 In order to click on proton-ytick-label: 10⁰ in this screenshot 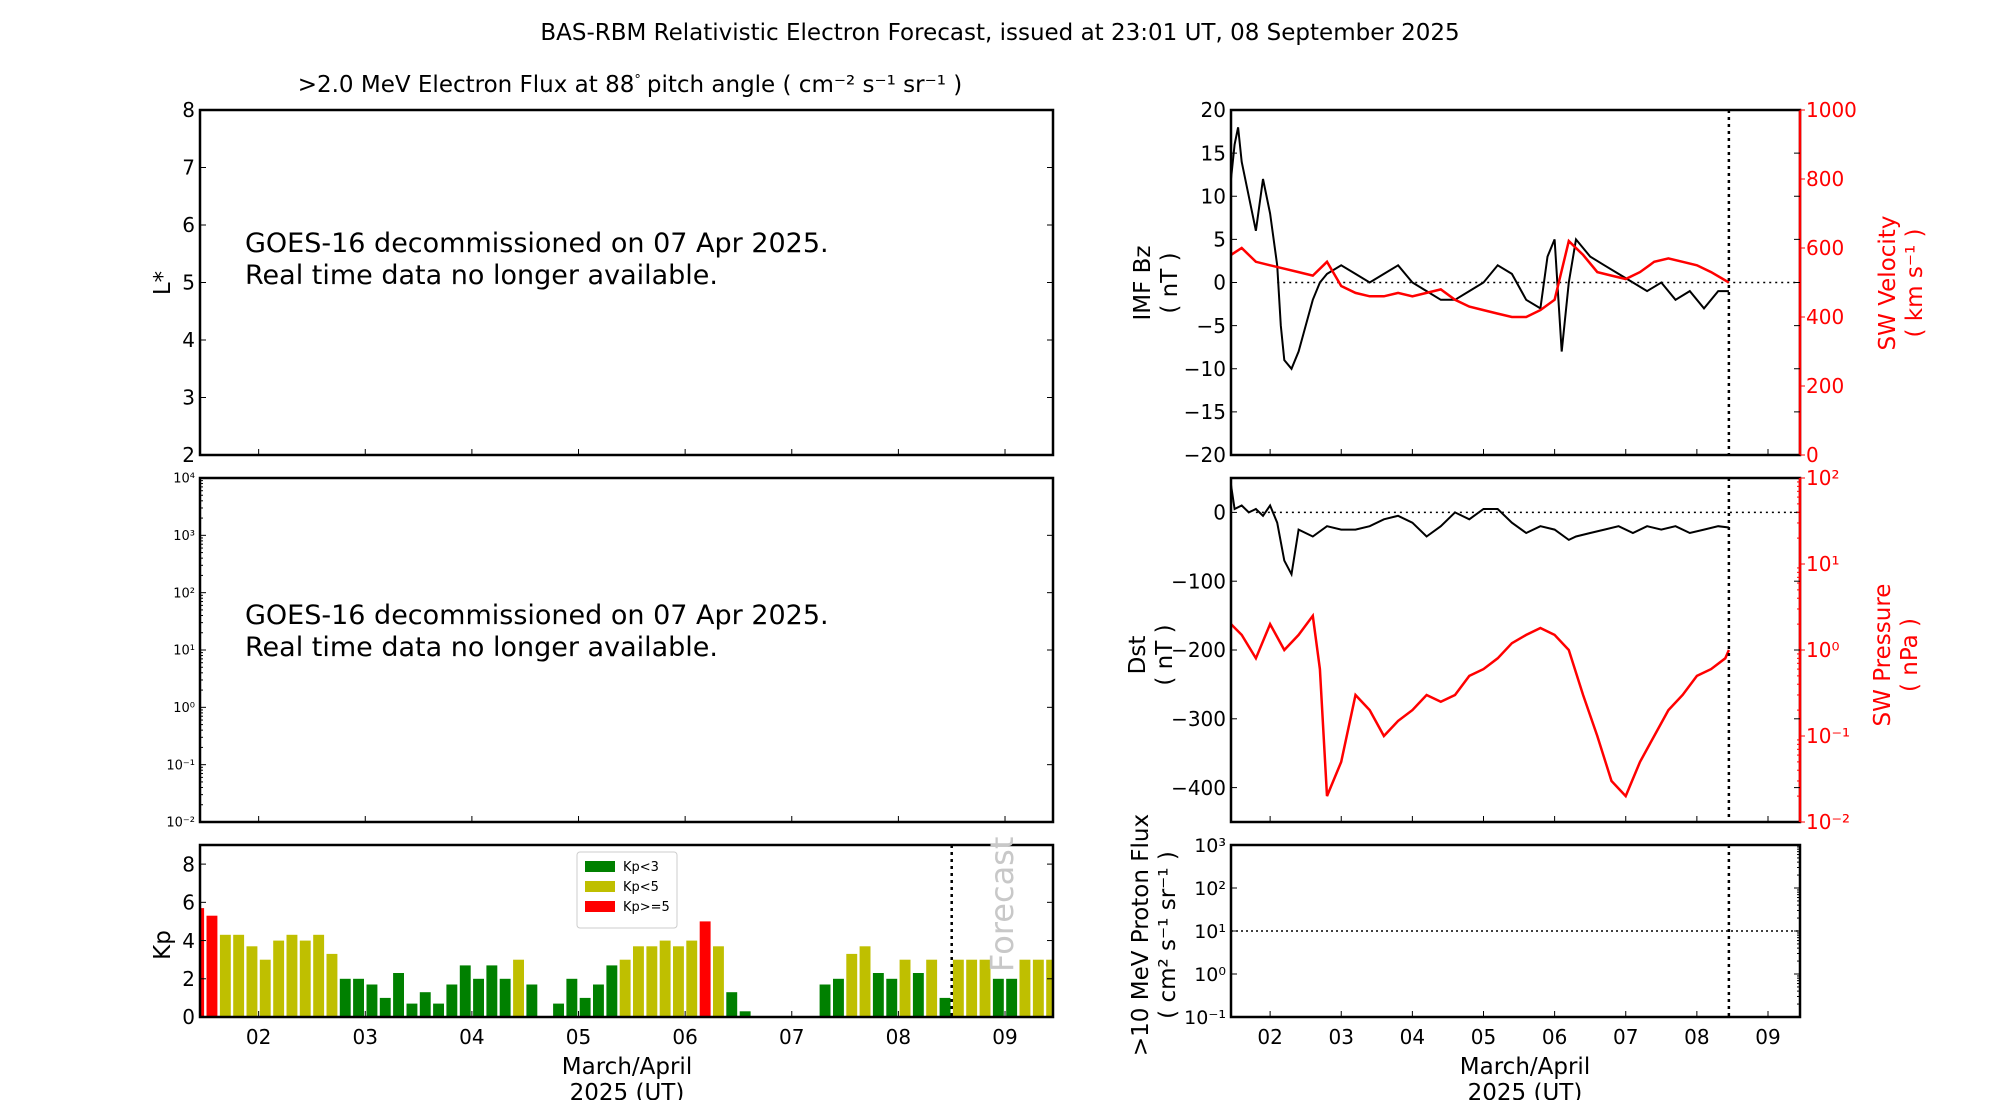, I will do `click(1210, 975)`.